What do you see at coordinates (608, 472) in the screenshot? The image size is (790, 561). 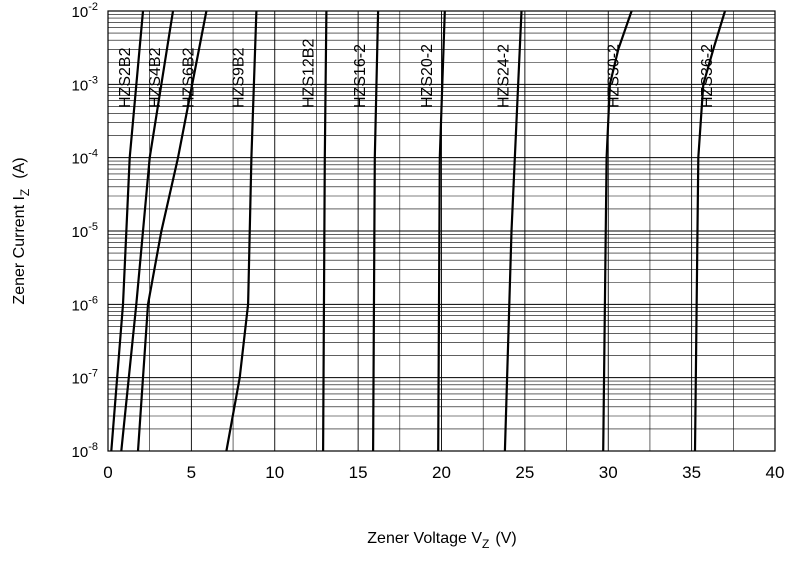 I see `x-tick-label: 30` at bounding box center [608, 472].